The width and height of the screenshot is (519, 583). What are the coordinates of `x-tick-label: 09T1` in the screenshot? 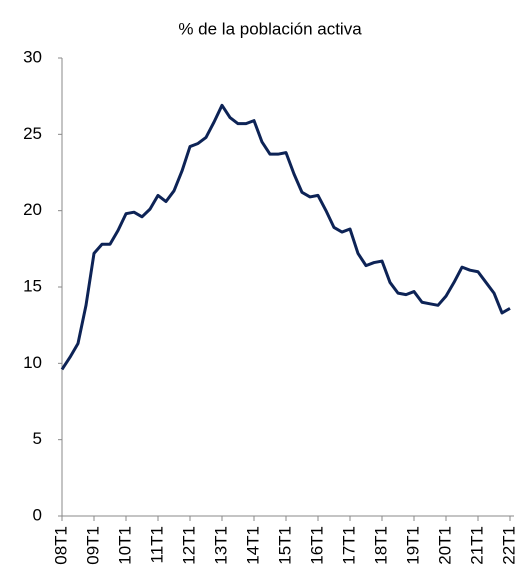 It's located at (92, 545).